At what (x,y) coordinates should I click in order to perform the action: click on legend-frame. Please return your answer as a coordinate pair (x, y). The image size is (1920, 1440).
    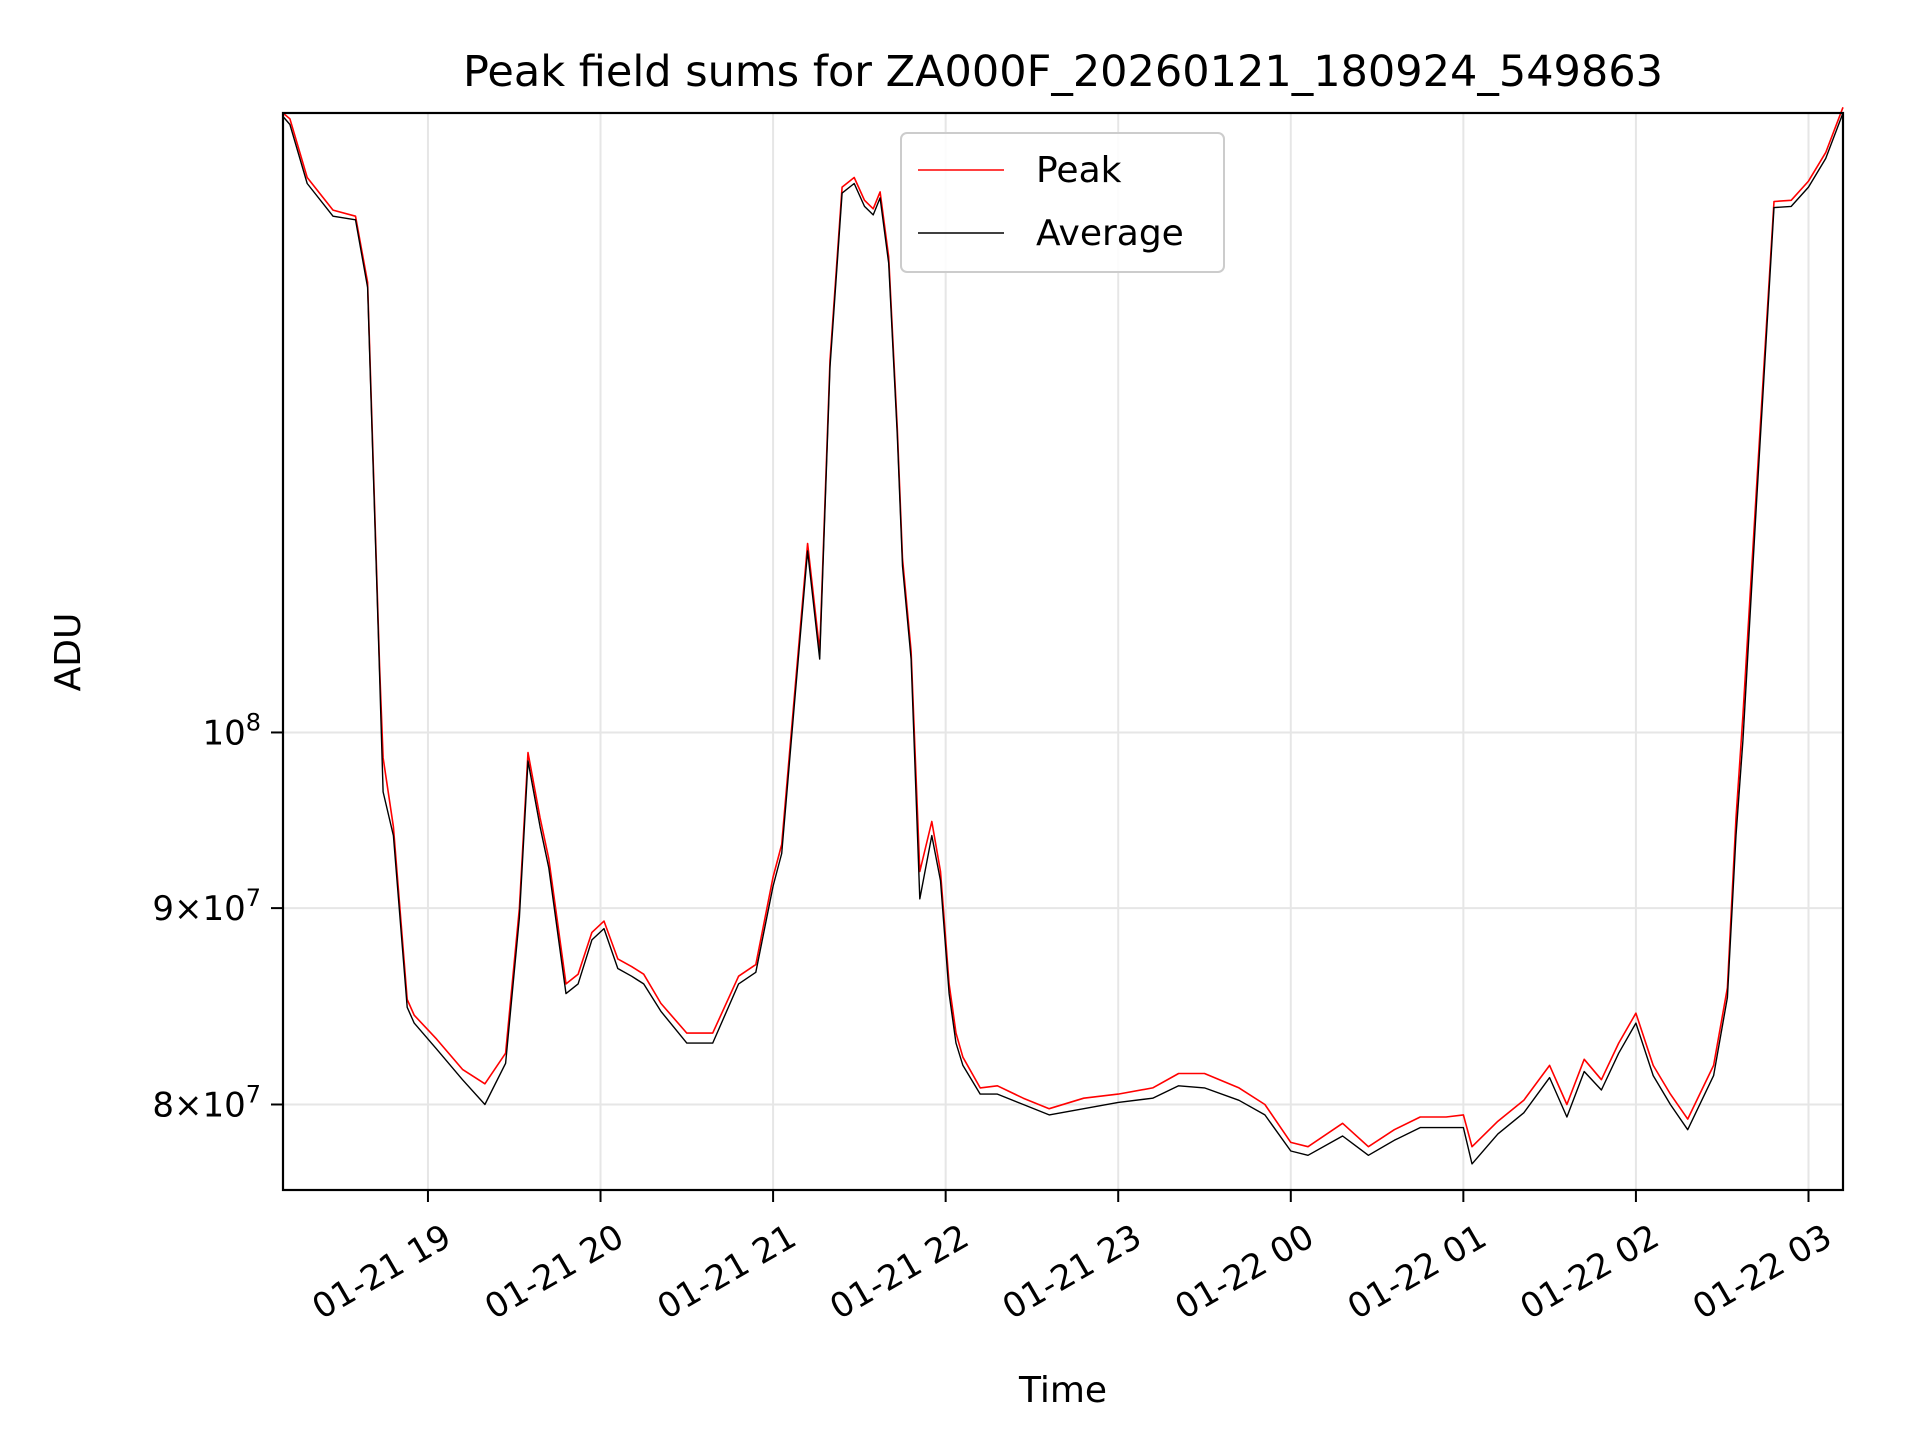
    Looking at the image, I should click on (1062, 202).